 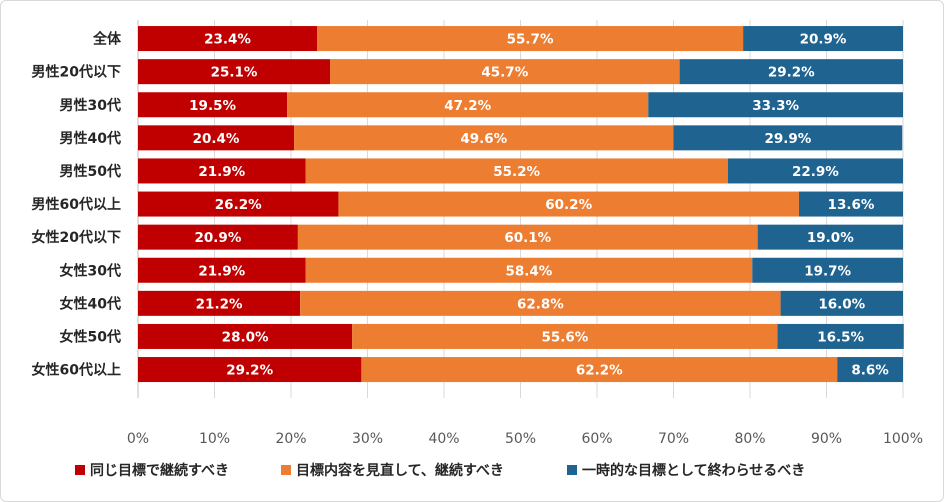 I want to click on data-label: 25.1%, so click(x=234, y=73).